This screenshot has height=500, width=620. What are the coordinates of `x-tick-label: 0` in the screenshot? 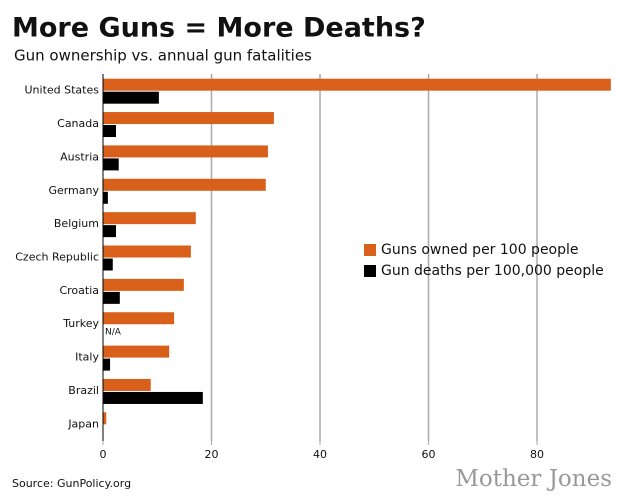 It's located at (103, 454).